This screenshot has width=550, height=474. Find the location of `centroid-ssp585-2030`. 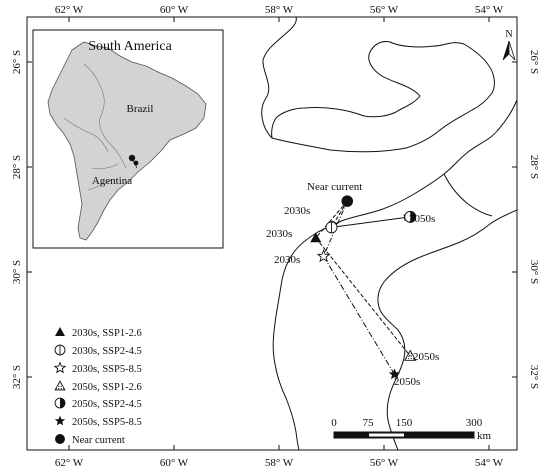

centroid-ssp585-2030 is located at coordinates (323, 256).